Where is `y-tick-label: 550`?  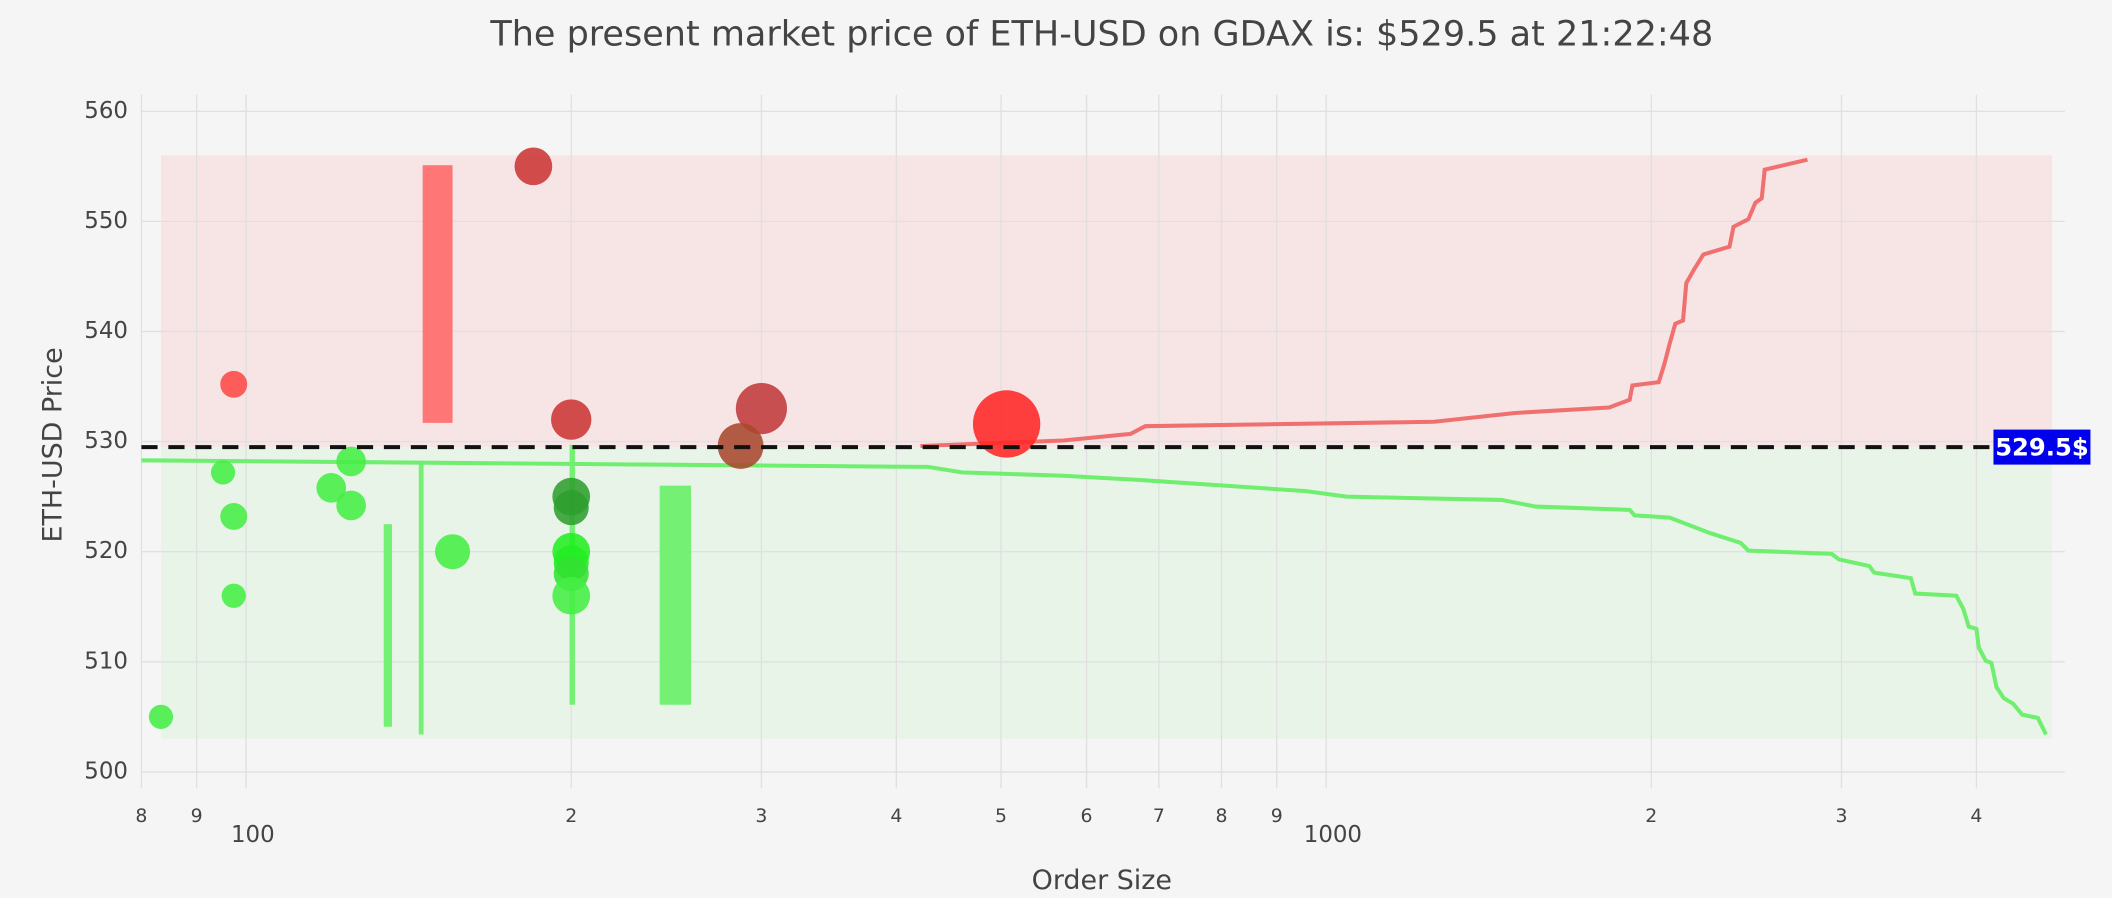 y-tick-label: 550 is located at coordinates (106, 221).